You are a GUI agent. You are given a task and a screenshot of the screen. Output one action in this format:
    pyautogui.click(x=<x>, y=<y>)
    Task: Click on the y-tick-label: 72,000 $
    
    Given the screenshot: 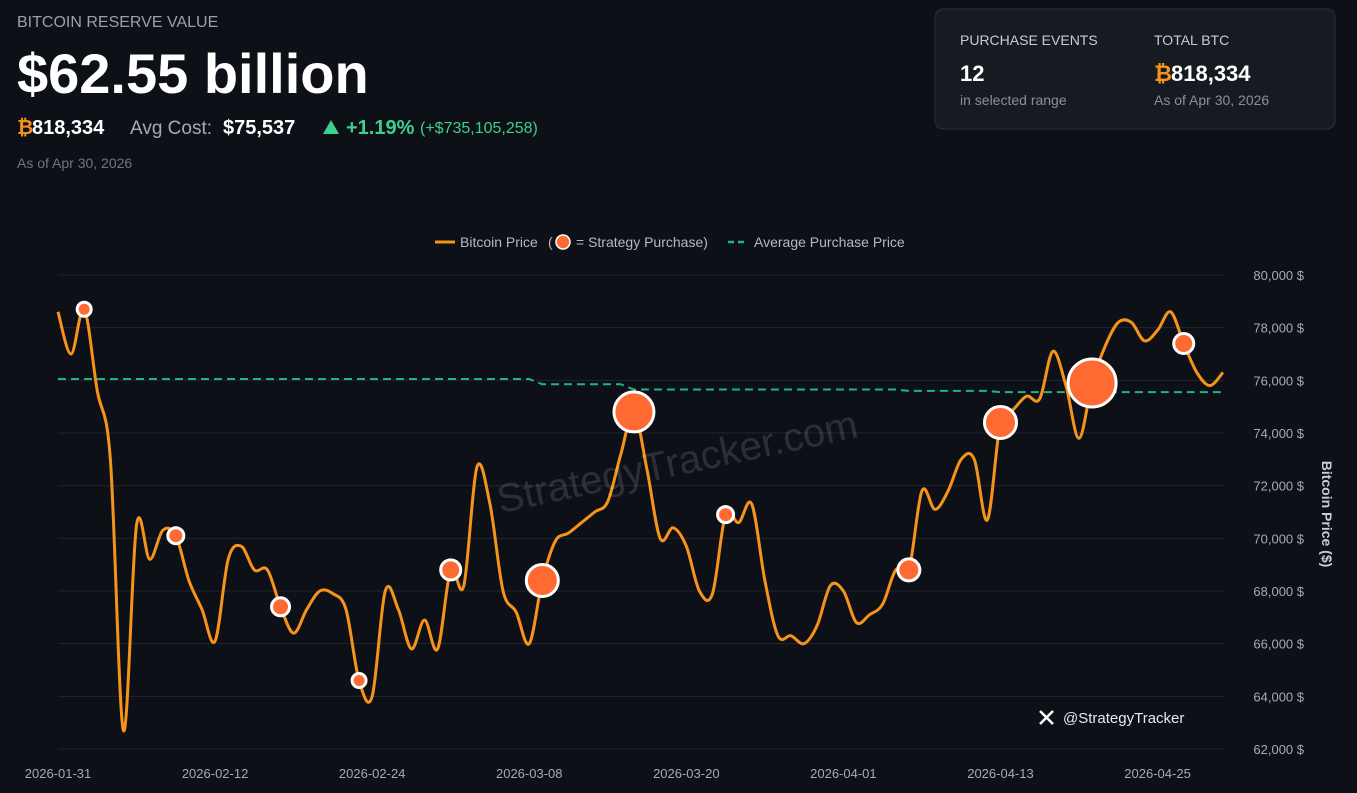 What is the action you would take?
    pyautogui.click(x=1278, y=486)
    